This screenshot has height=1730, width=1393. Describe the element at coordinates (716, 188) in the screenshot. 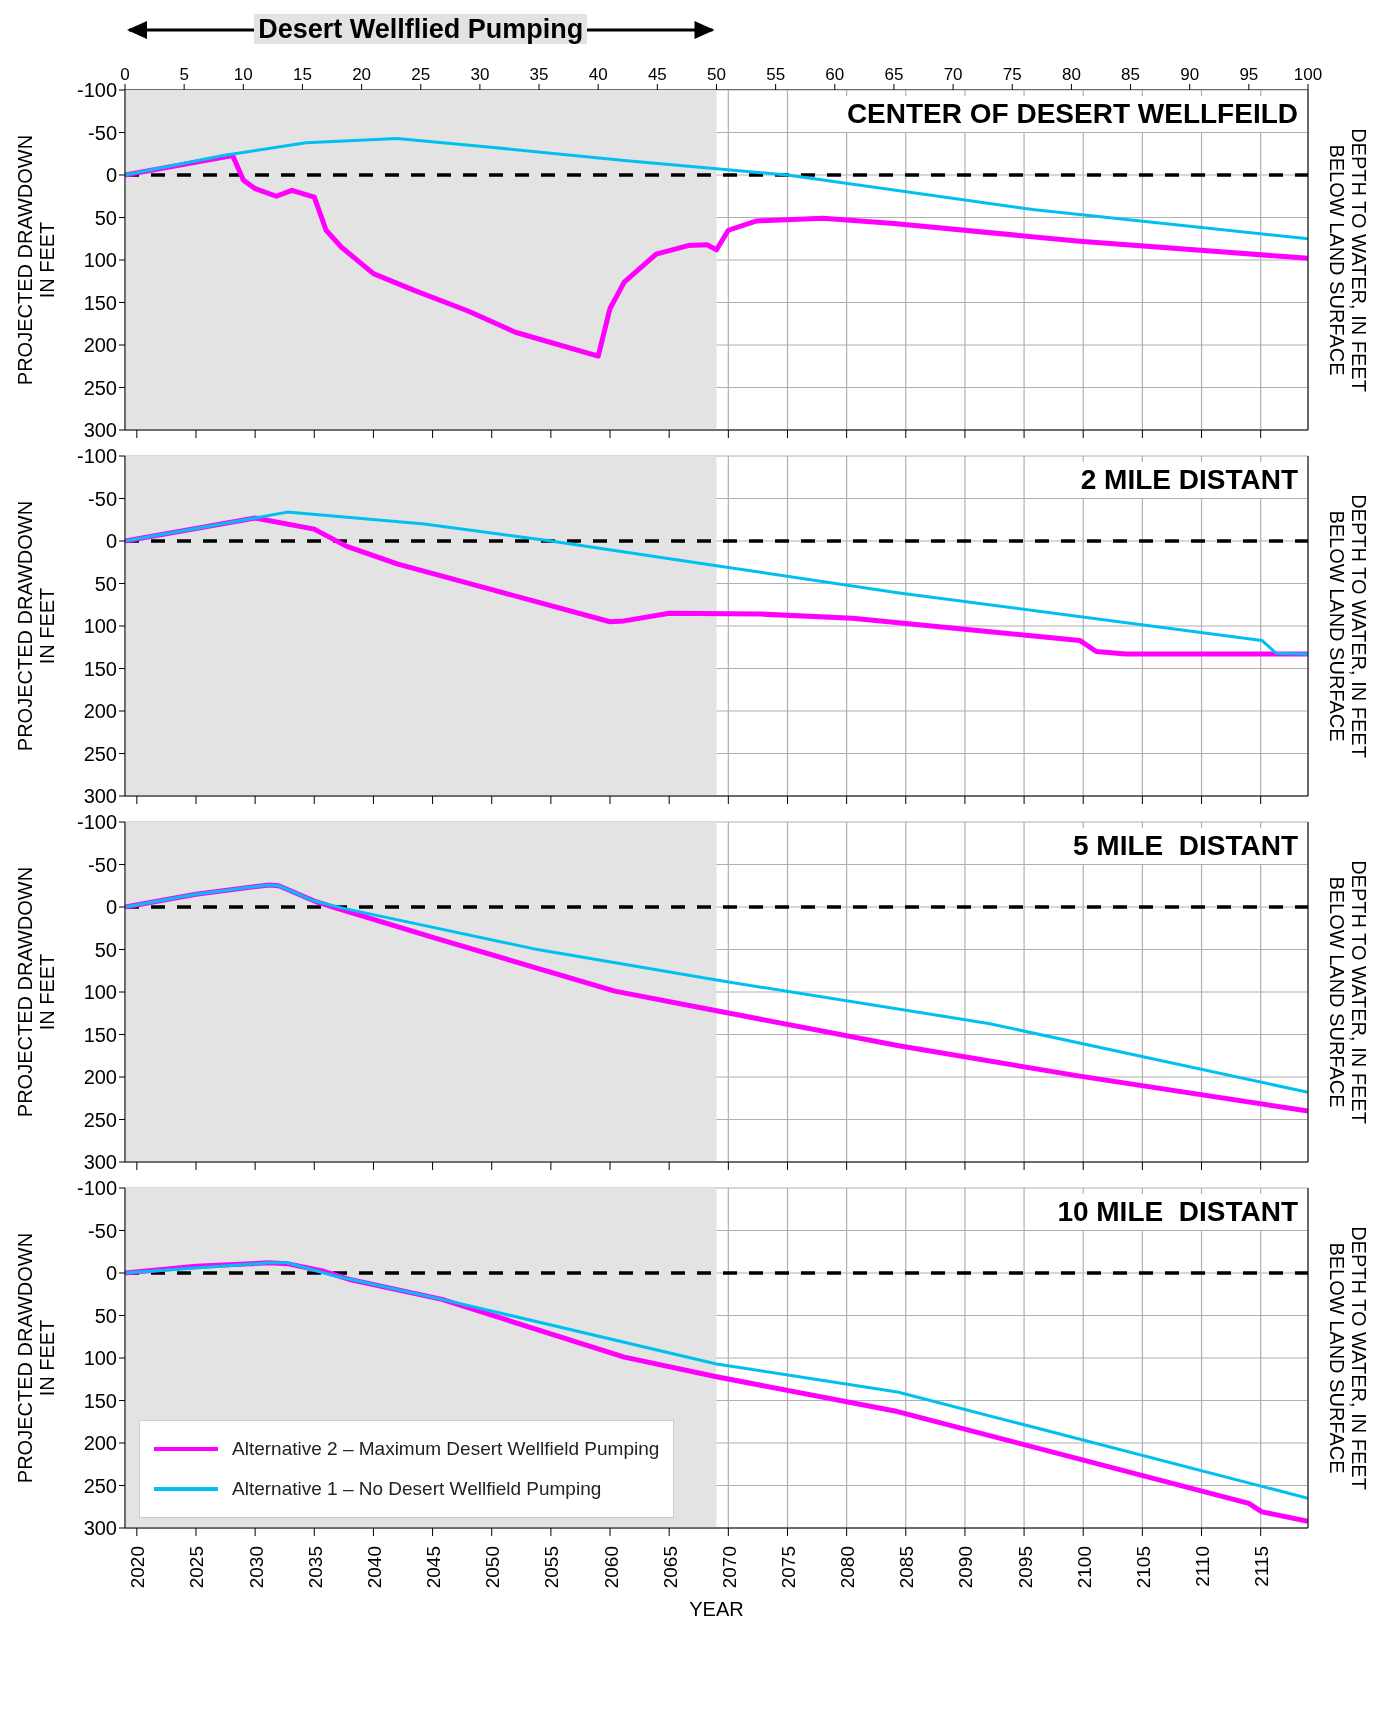

I see `line-series` at that location.